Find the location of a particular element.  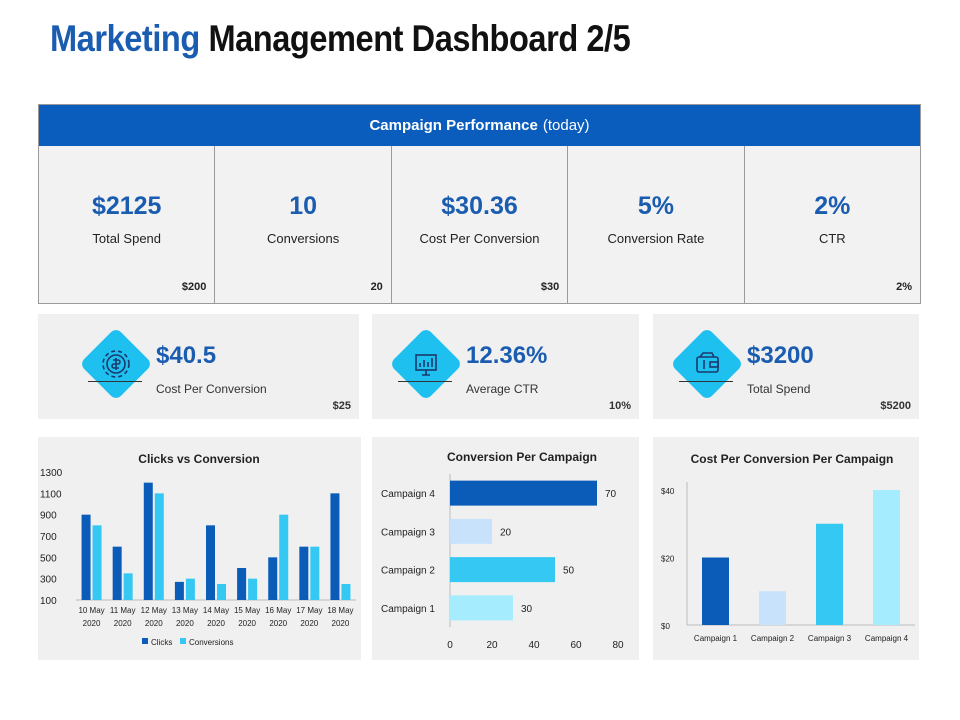

x-tick-label: 60 is located at coordinates (576, 645).